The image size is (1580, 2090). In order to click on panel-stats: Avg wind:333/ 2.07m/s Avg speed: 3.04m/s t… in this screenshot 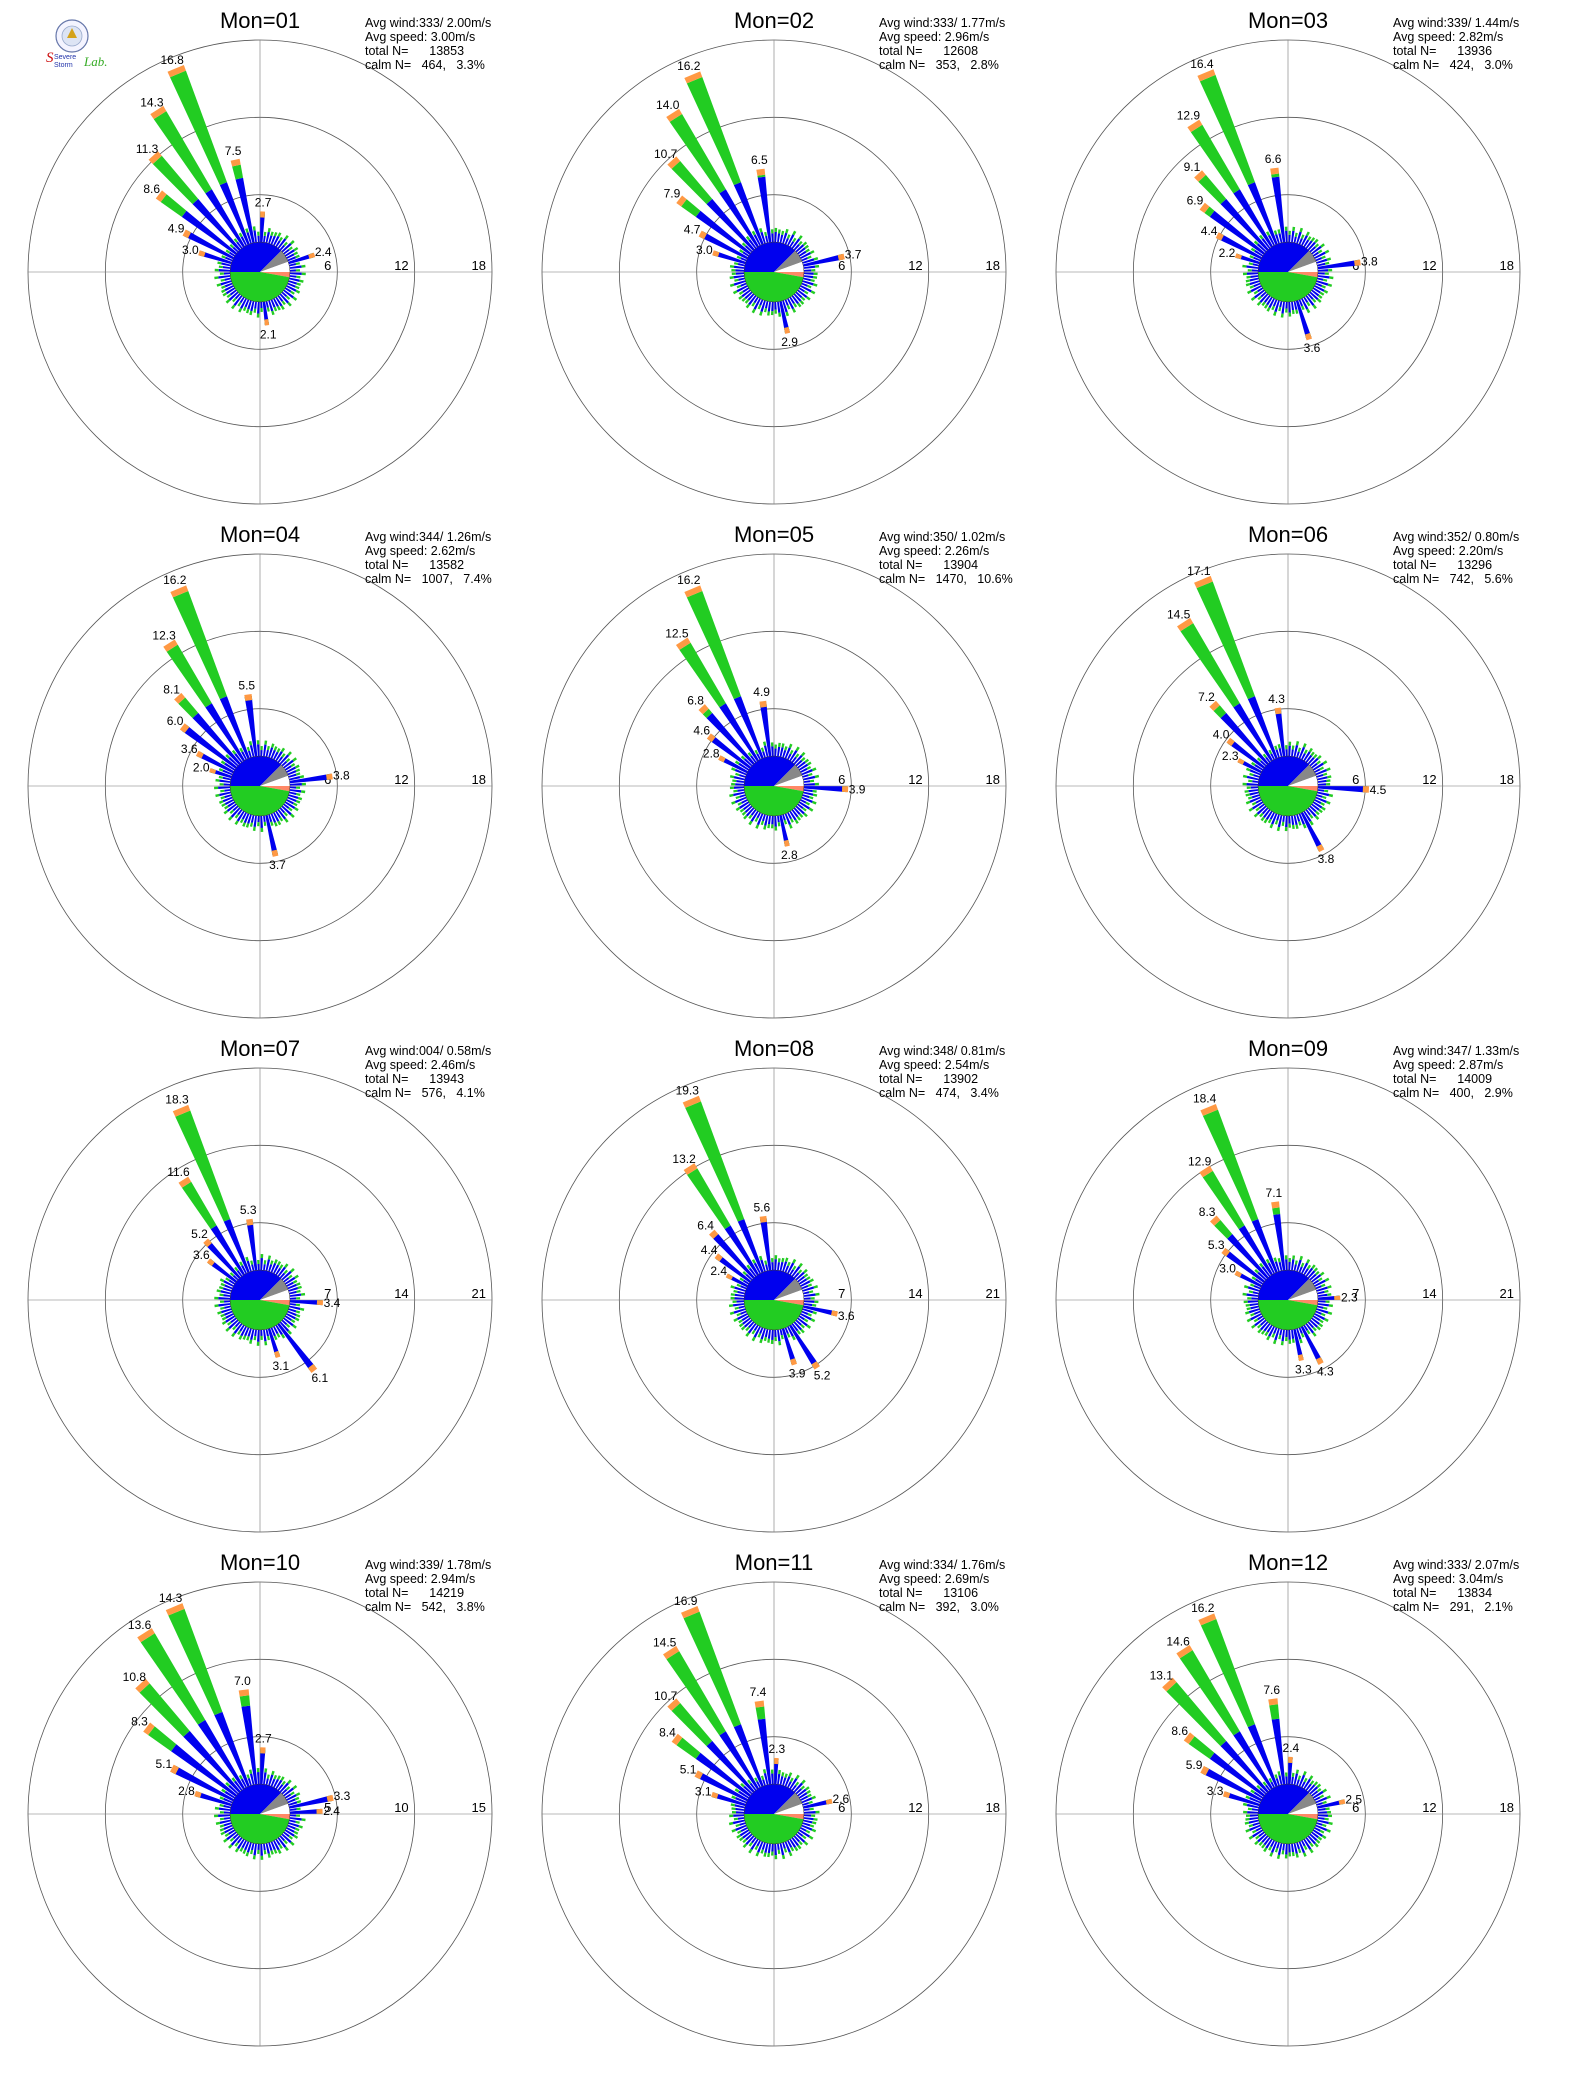, I will do `click(1456, 1586)`.